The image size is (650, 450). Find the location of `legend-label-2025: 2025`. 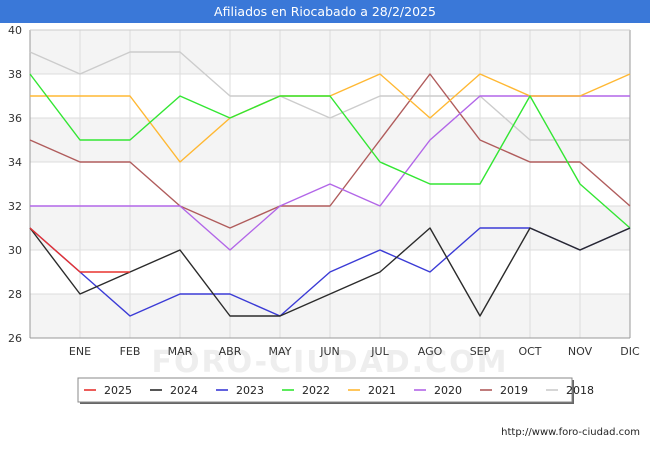

legend-label-2025: 2025 is located at coordinates (118, 390).